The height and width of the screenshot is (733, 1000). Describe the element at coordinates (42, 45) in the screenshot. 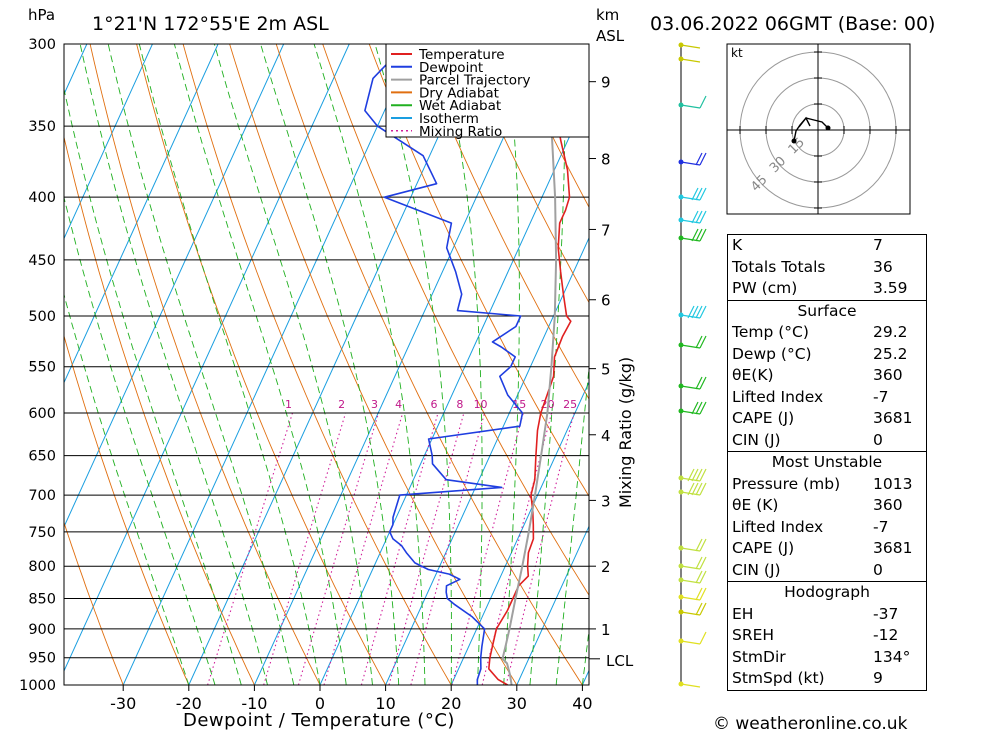

I see `pressure-tick-label: 300` at that location.